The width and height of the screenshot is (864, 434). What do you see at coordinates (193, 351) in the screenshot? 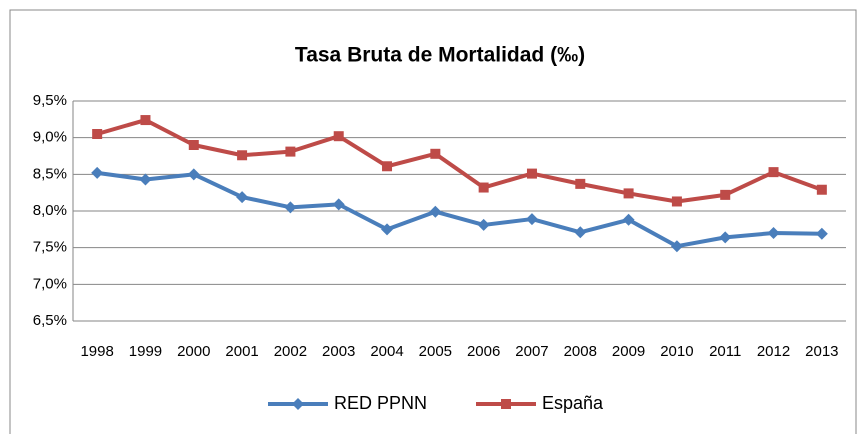
I see `x-tick-label: 2000` at bounding box center [193, 351].